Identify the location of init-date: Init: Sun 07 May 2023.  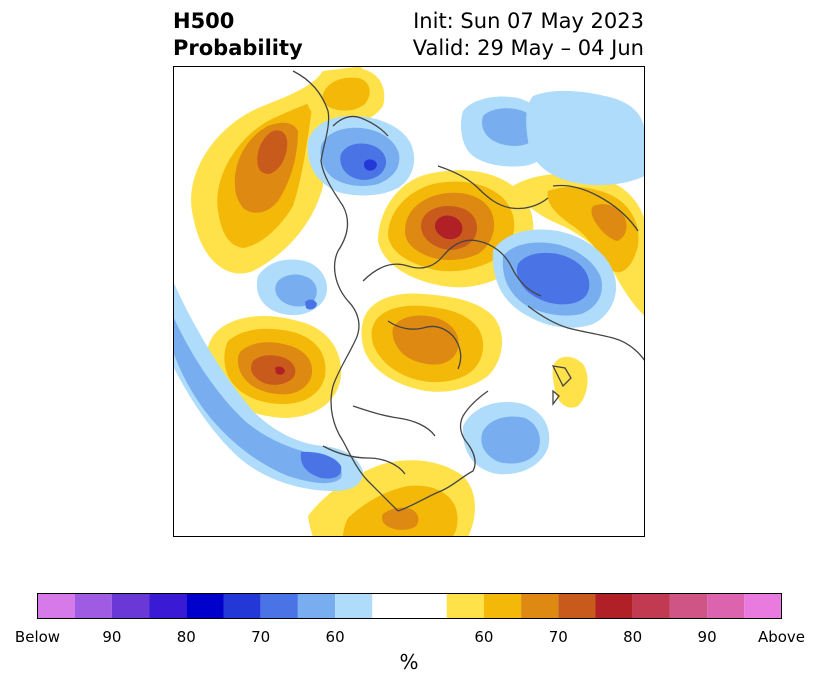
(528, 21).